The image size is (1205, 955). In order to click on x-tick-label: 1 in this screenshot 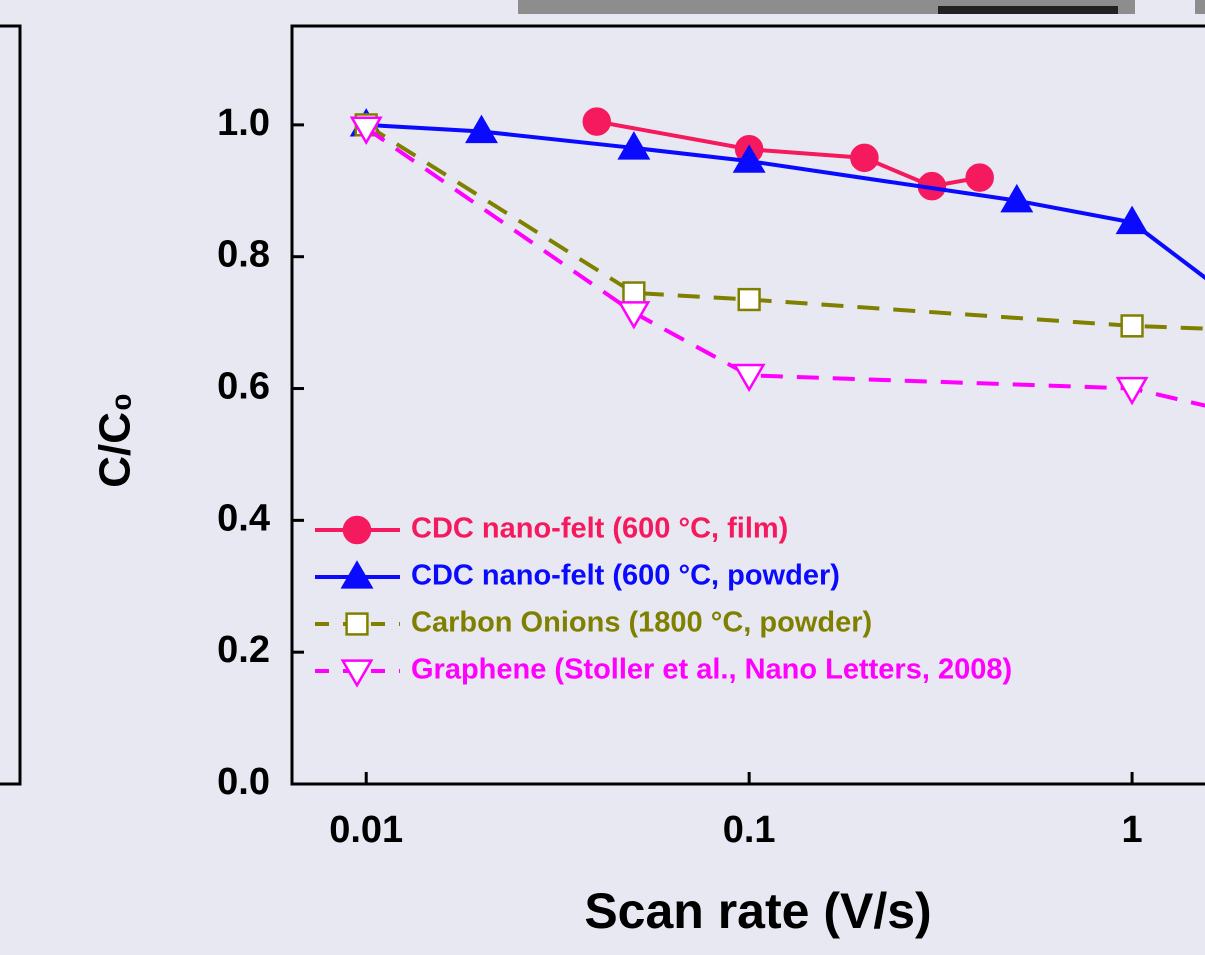, I will do `click(1132, 830)`.